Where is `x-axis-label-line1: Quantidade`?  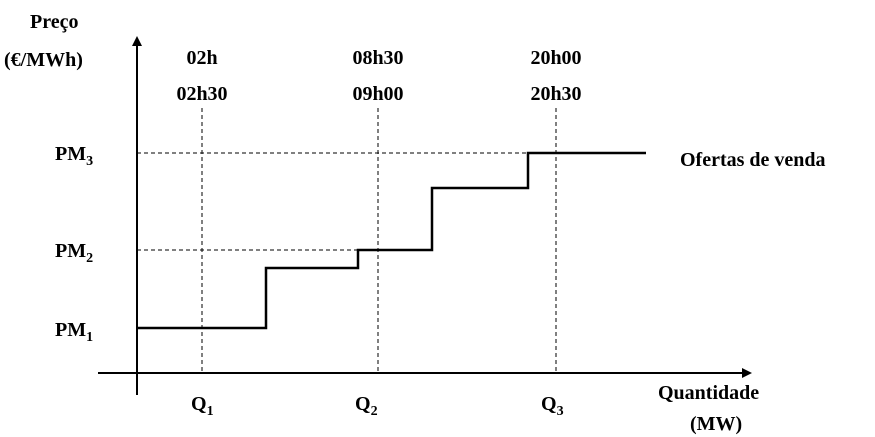 x-axis-label-line1: Quantidade is located at coordinates (708, 393).